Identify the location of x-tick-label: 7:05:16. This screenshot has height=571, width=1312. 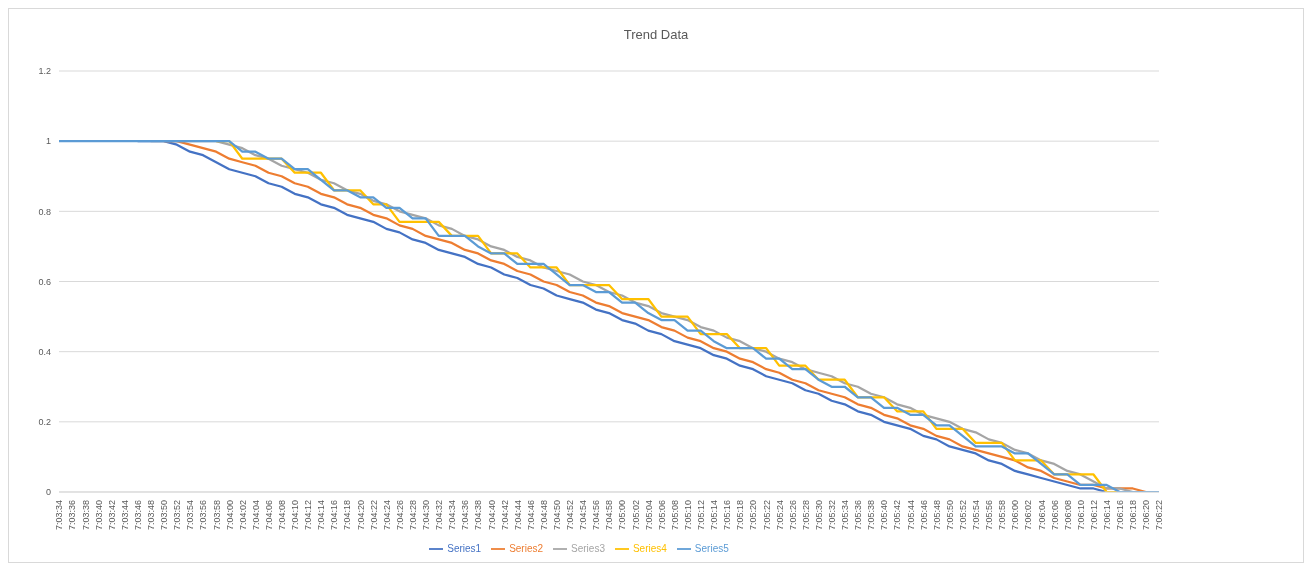
(727, 515).